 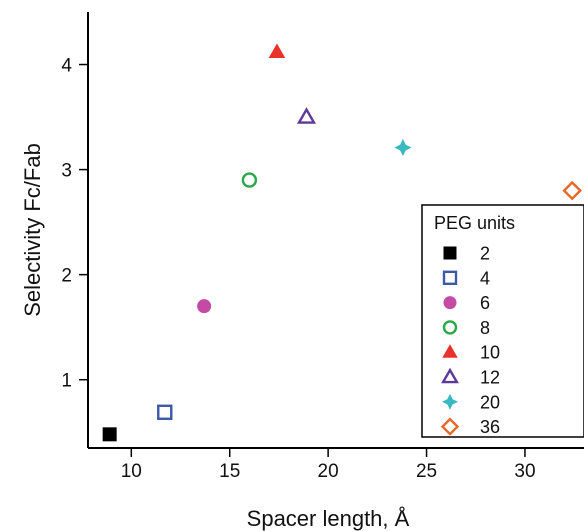 I want to click on legend-marker-peg-10-shape, so click(x=450, y=351).